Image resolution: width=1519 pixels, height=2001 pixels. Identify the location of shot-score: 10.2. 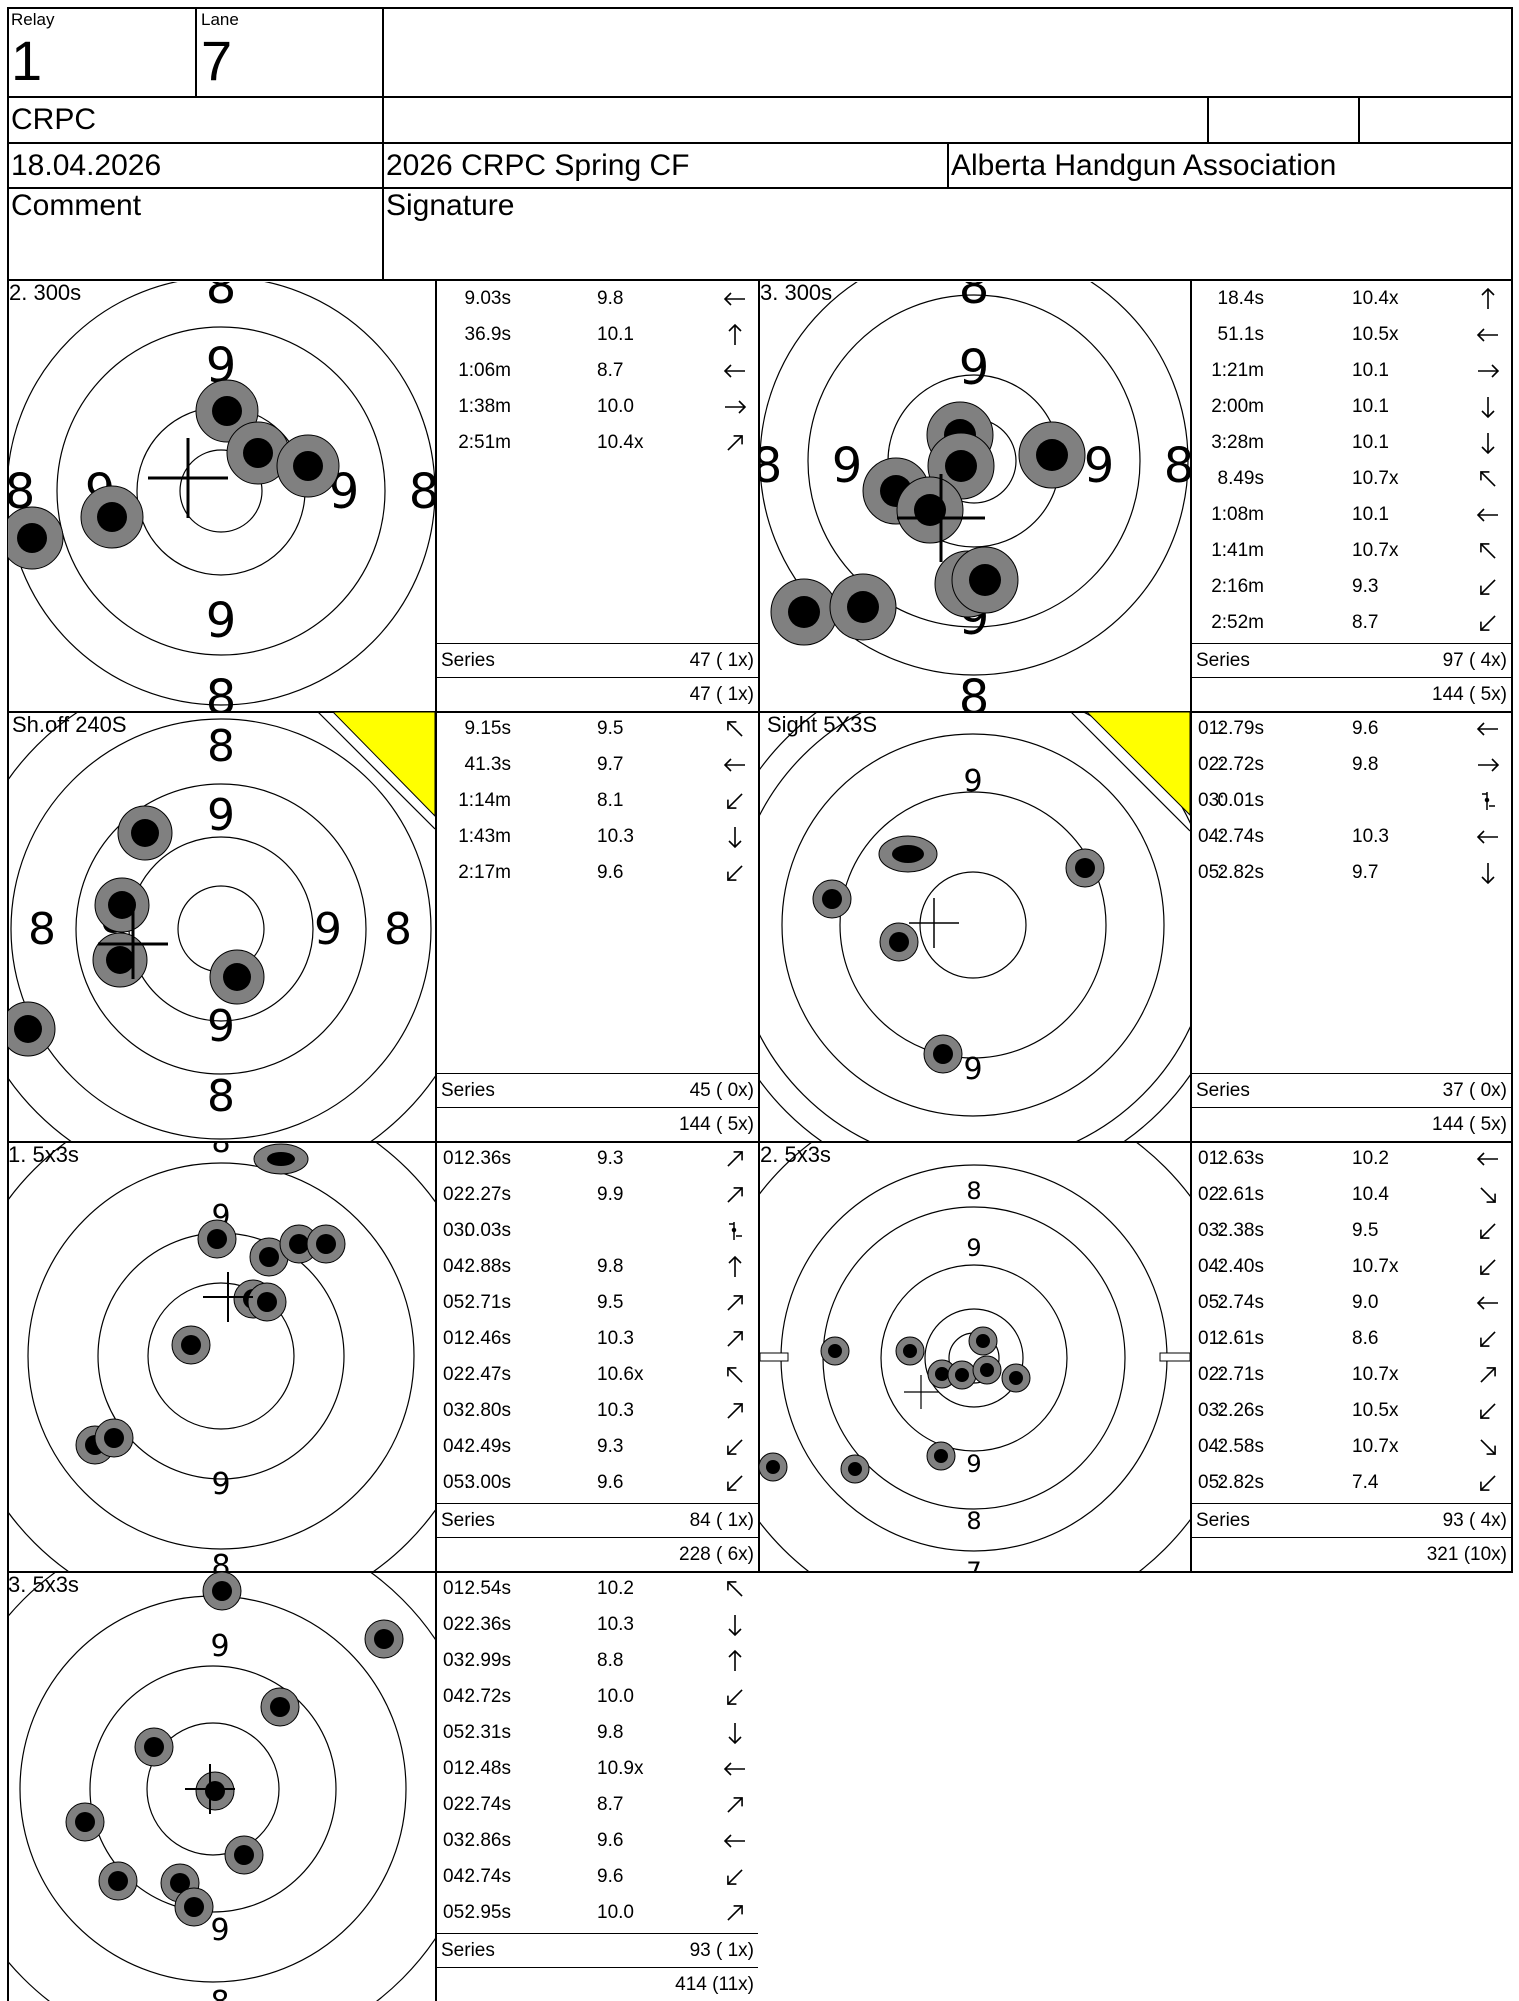
(1370, 1158).